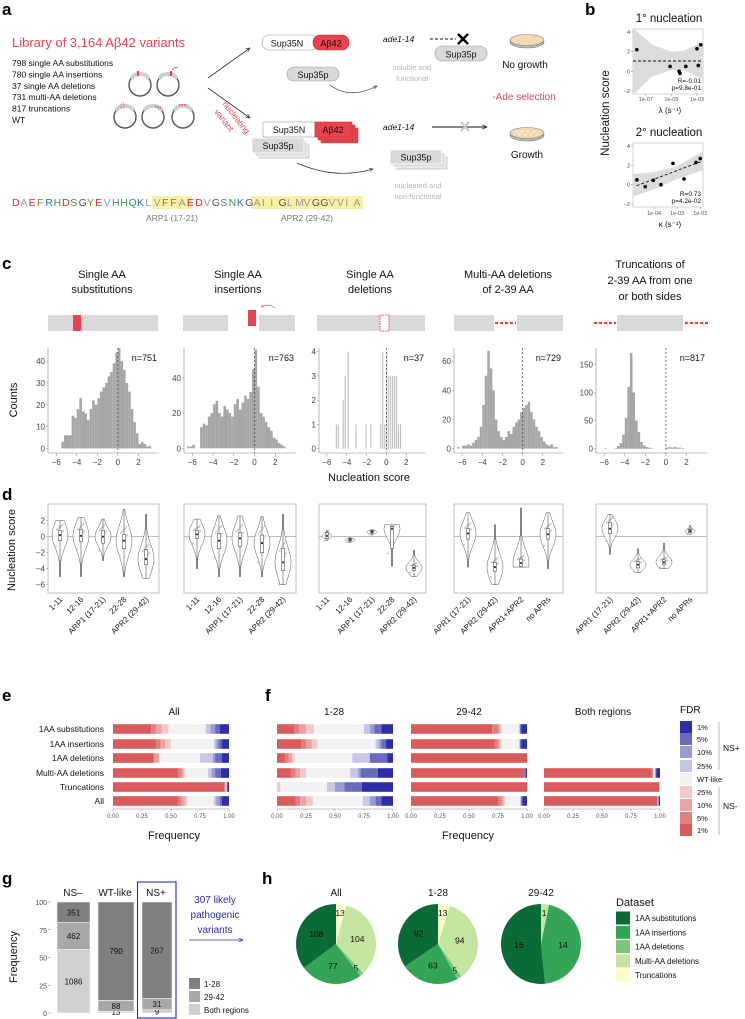 This screenshot has height=1019, width=745. What do you see at coordinates (654, 214) in the screenshot?
I see `x-tick-label: 1e-04` at bounding box center [654, 214].